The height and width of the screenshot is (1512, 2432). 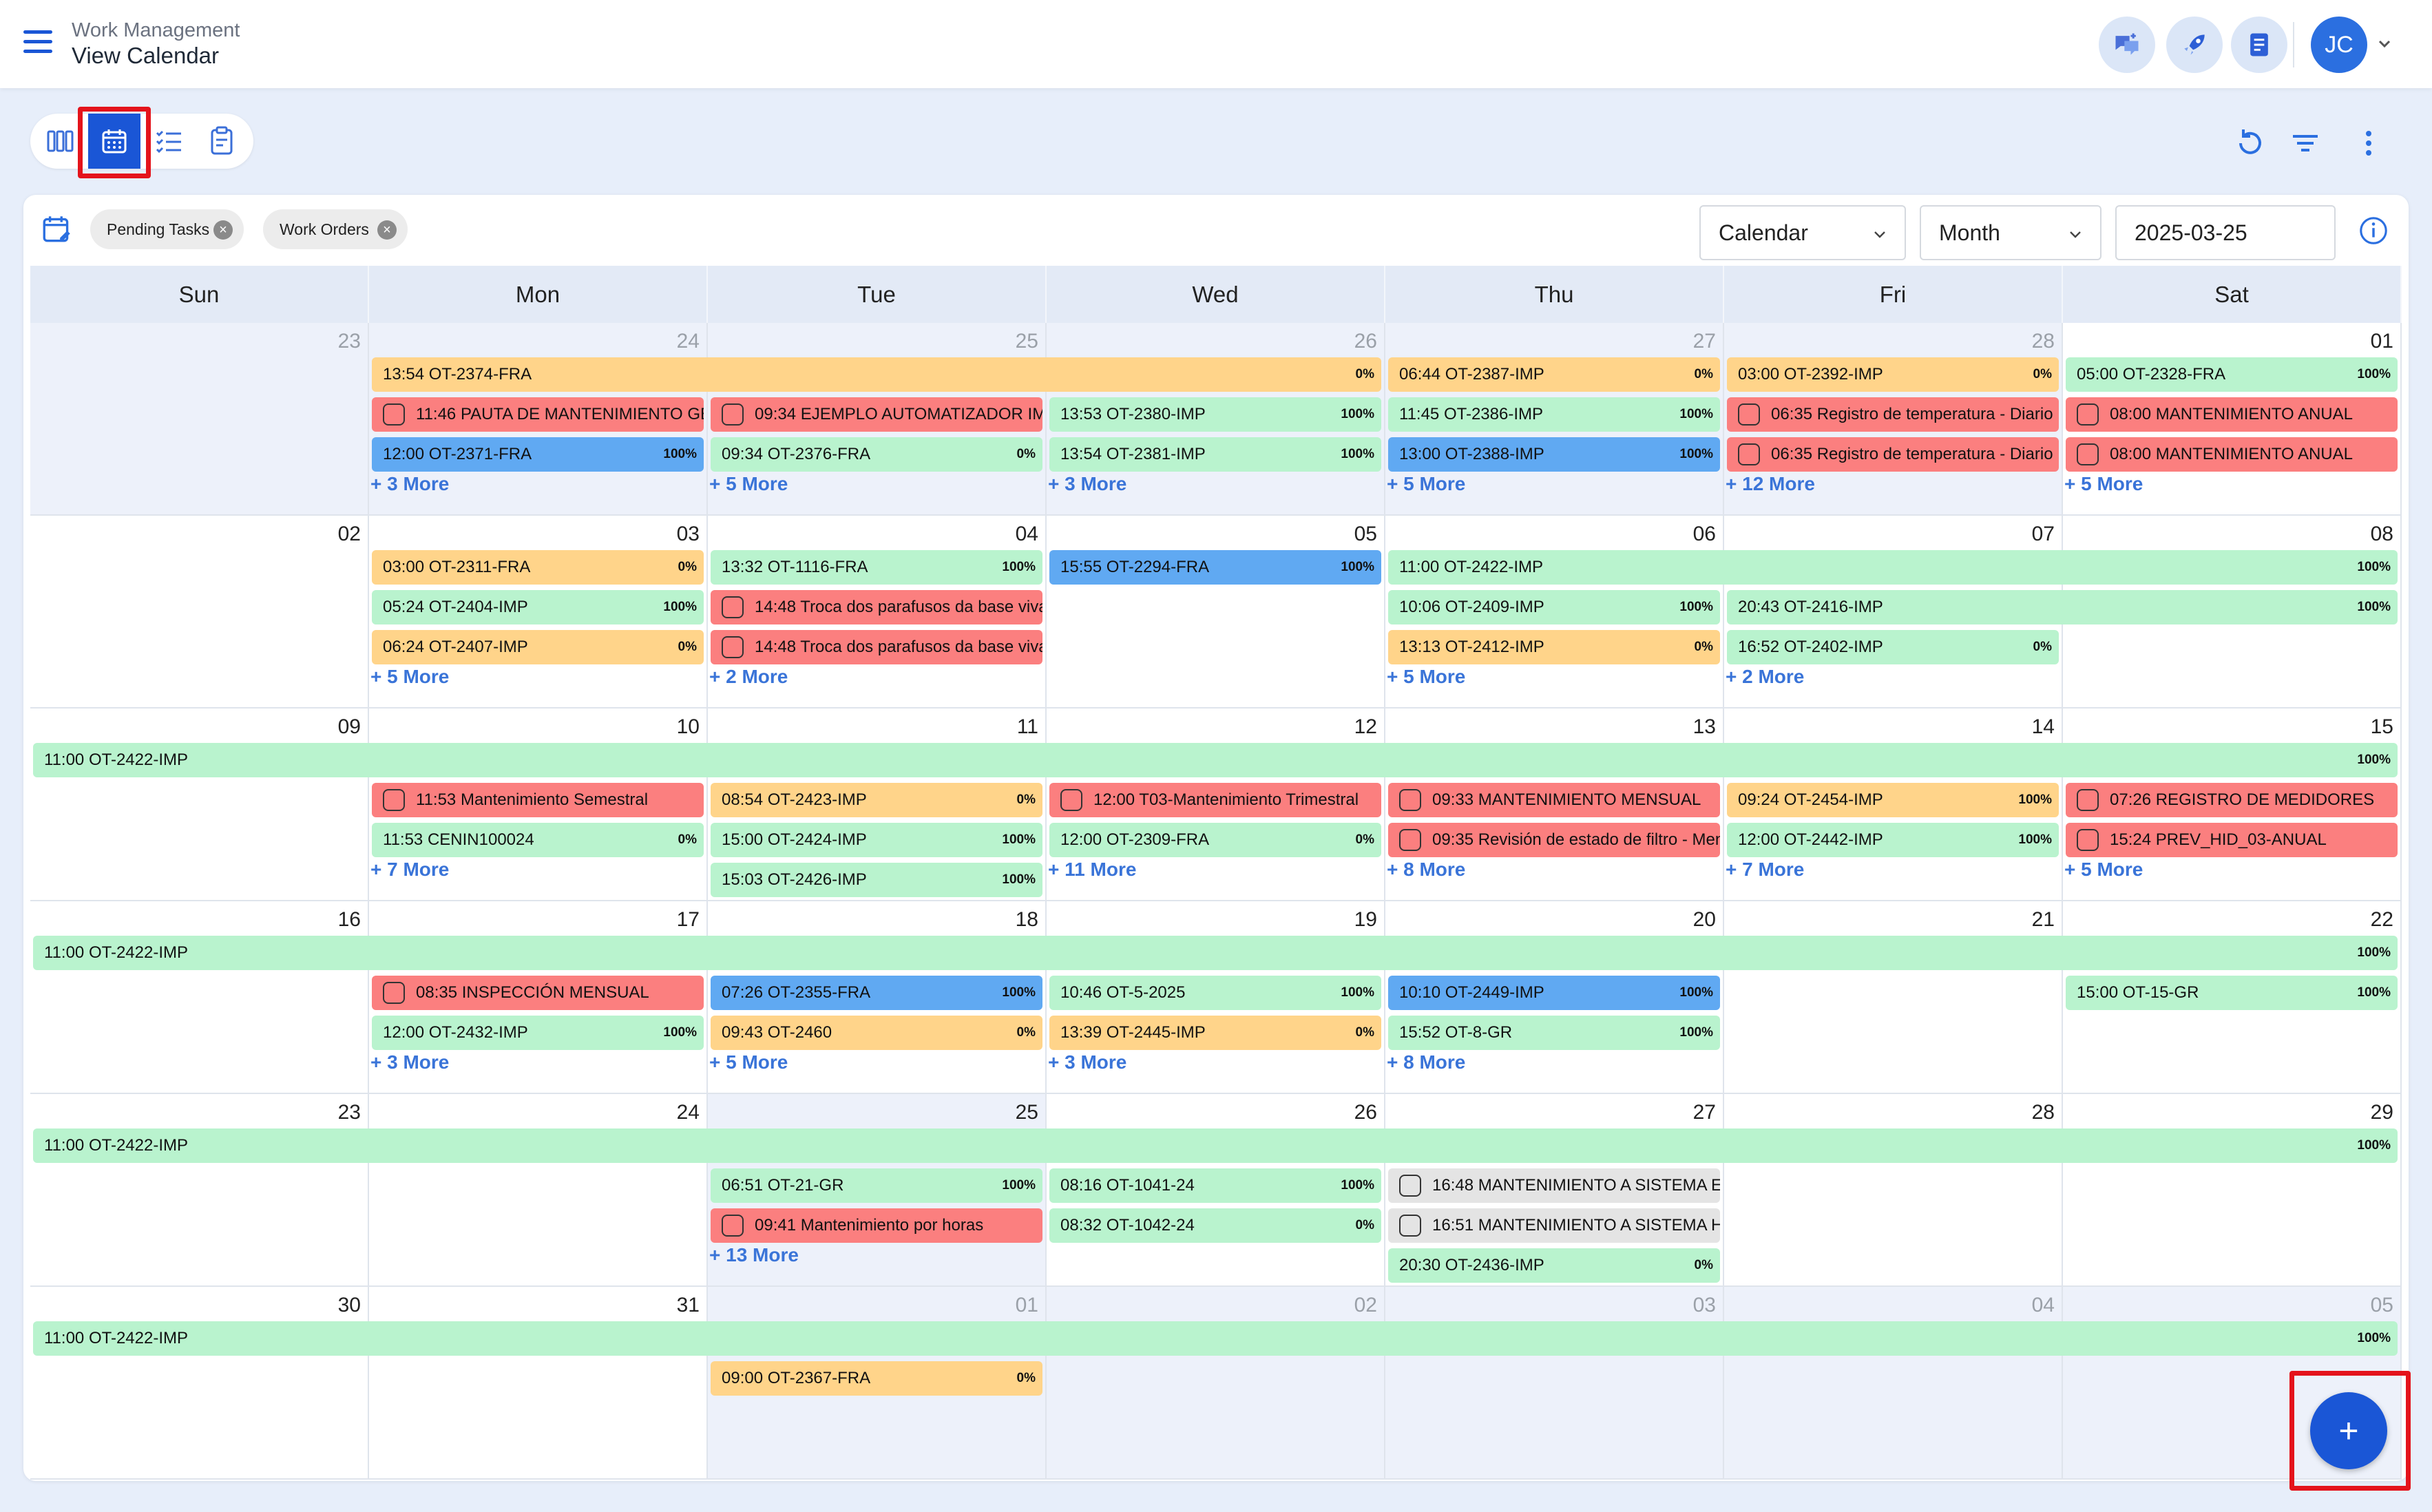 What do you see at coordinates (538, 840) in the screenshot?
I see `calendar-event: 11:53 CENIN100024 0%` at bounding box center [538, 840].